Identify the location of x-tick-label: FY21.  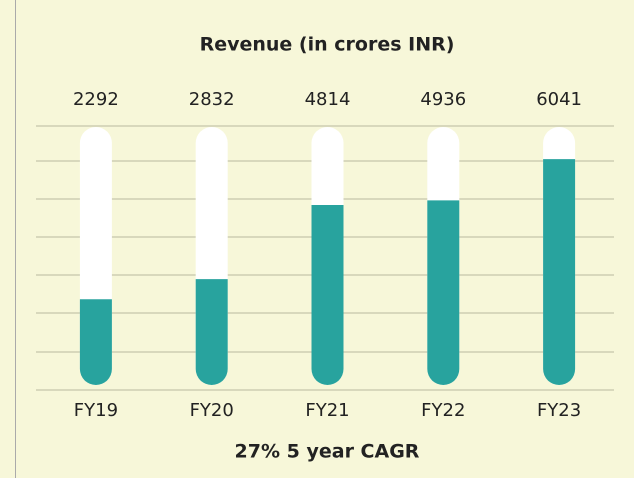
(327, 410).